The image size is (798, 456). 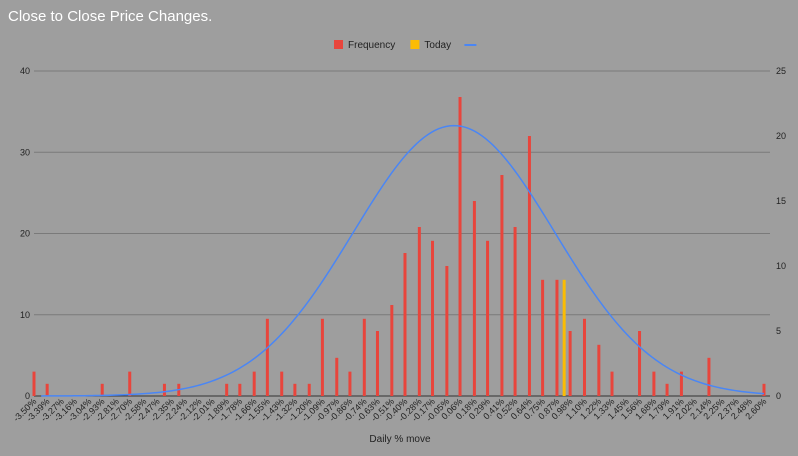 I want to click on y-tick-label: 10, so click(x=25, y=315).